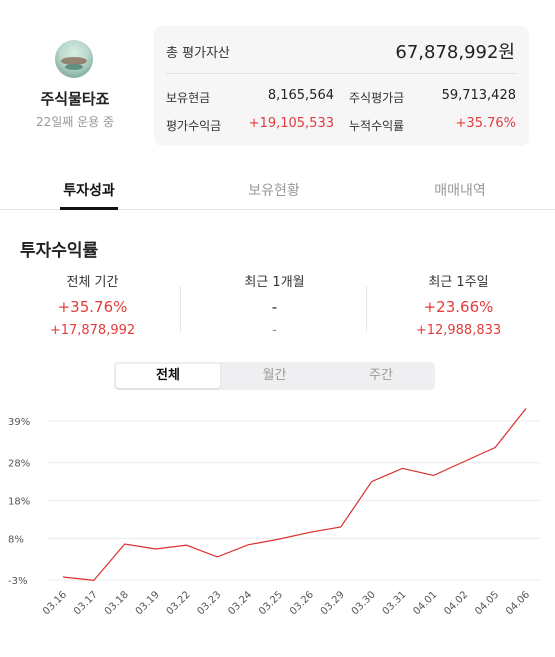 The height and width of the screenshot is (657, 555). I want to click on tab-bar: 투자성과 보유현황 매매내역, so click(277, 193).